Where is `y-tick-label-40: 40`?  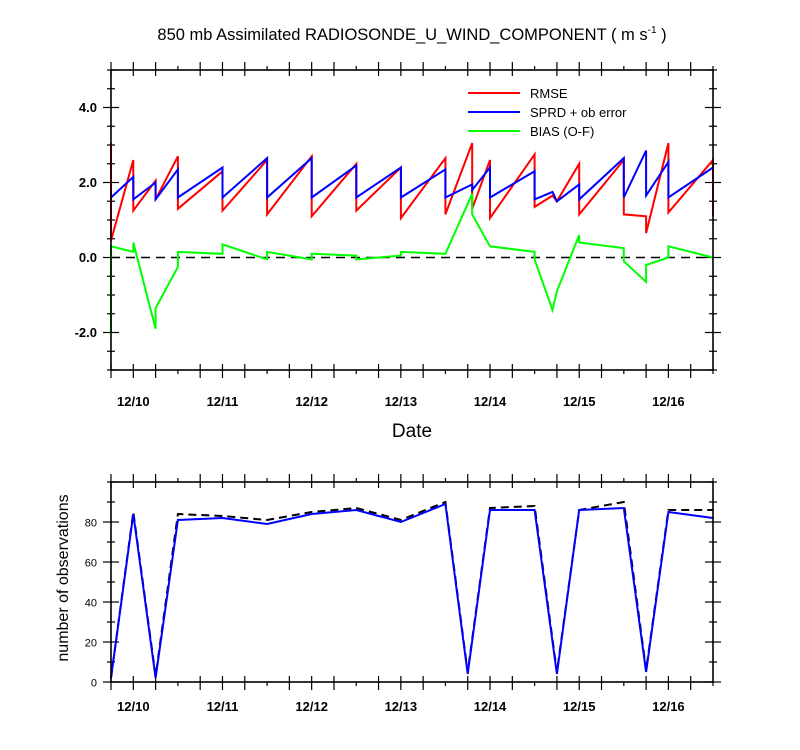 y-tick-label-40: 40 is located at coordinates (91, 604).